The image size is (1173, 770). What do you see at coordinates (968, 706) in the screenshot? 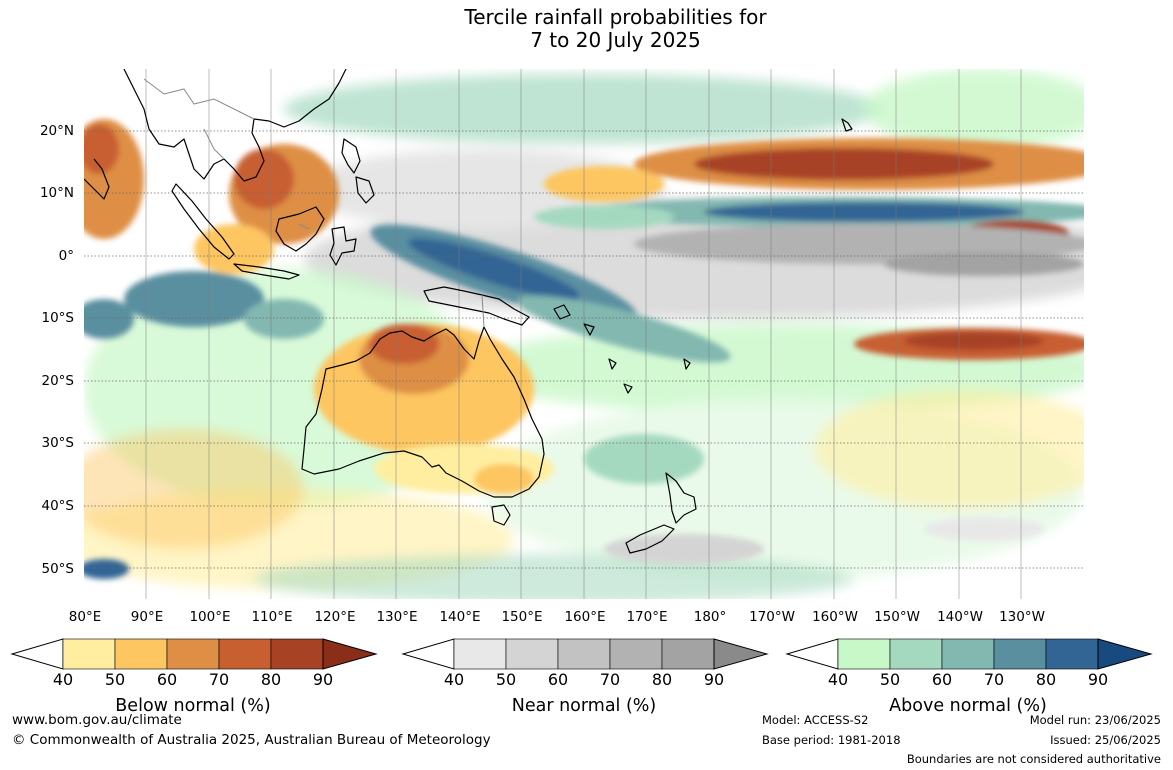
I see `above-normal-title: Above normal (%)` at bounding box center [968, 706].